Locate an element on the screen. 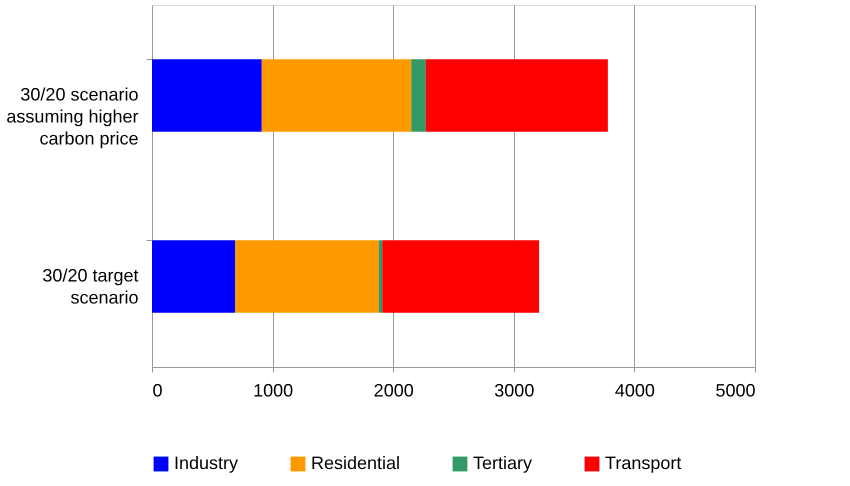  x-tick-label: 1000 is located at coordinates (273, 390).